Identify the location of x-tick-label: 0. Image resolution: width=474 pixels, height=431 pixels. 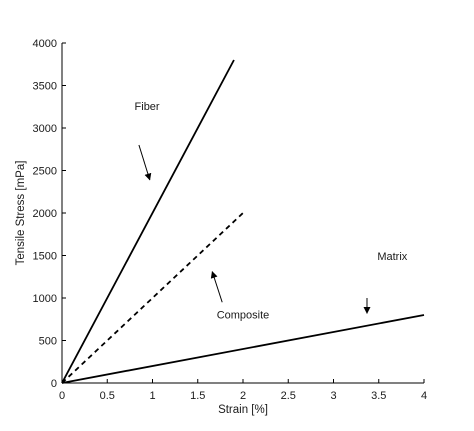
(62, 396).